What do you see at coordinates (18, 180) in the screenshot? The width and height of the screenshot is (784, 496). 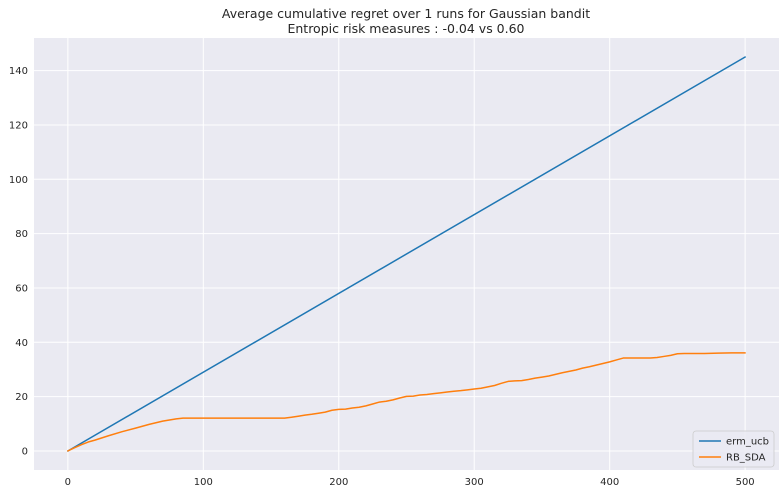 I see `y-tick-label: 100` at bounding box center [18, 180].